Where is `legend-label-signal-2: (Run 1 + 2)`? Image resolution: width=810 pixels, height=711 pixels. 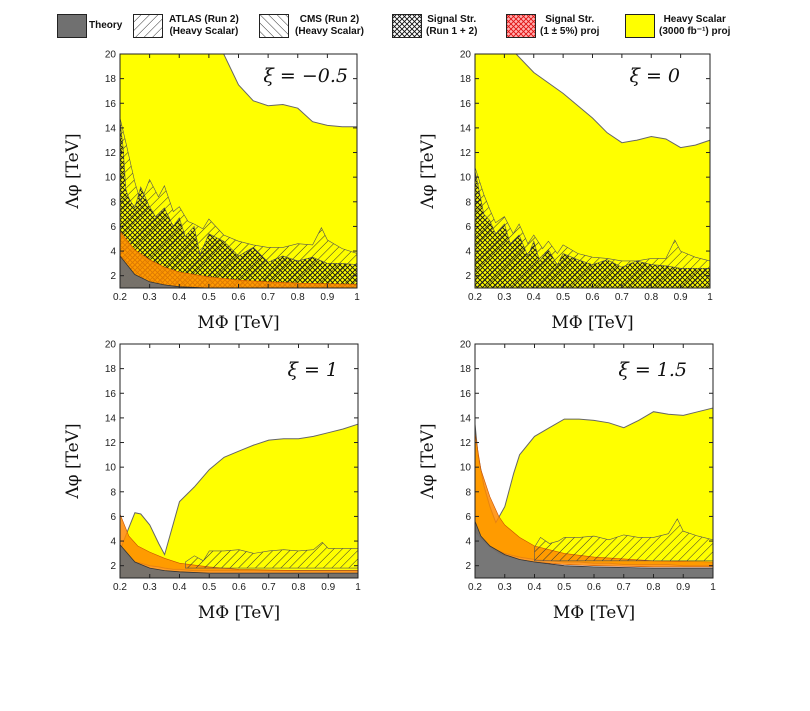
legend-label-signal-2: (Run 1 + 2) is located at coordinates (452, 31).